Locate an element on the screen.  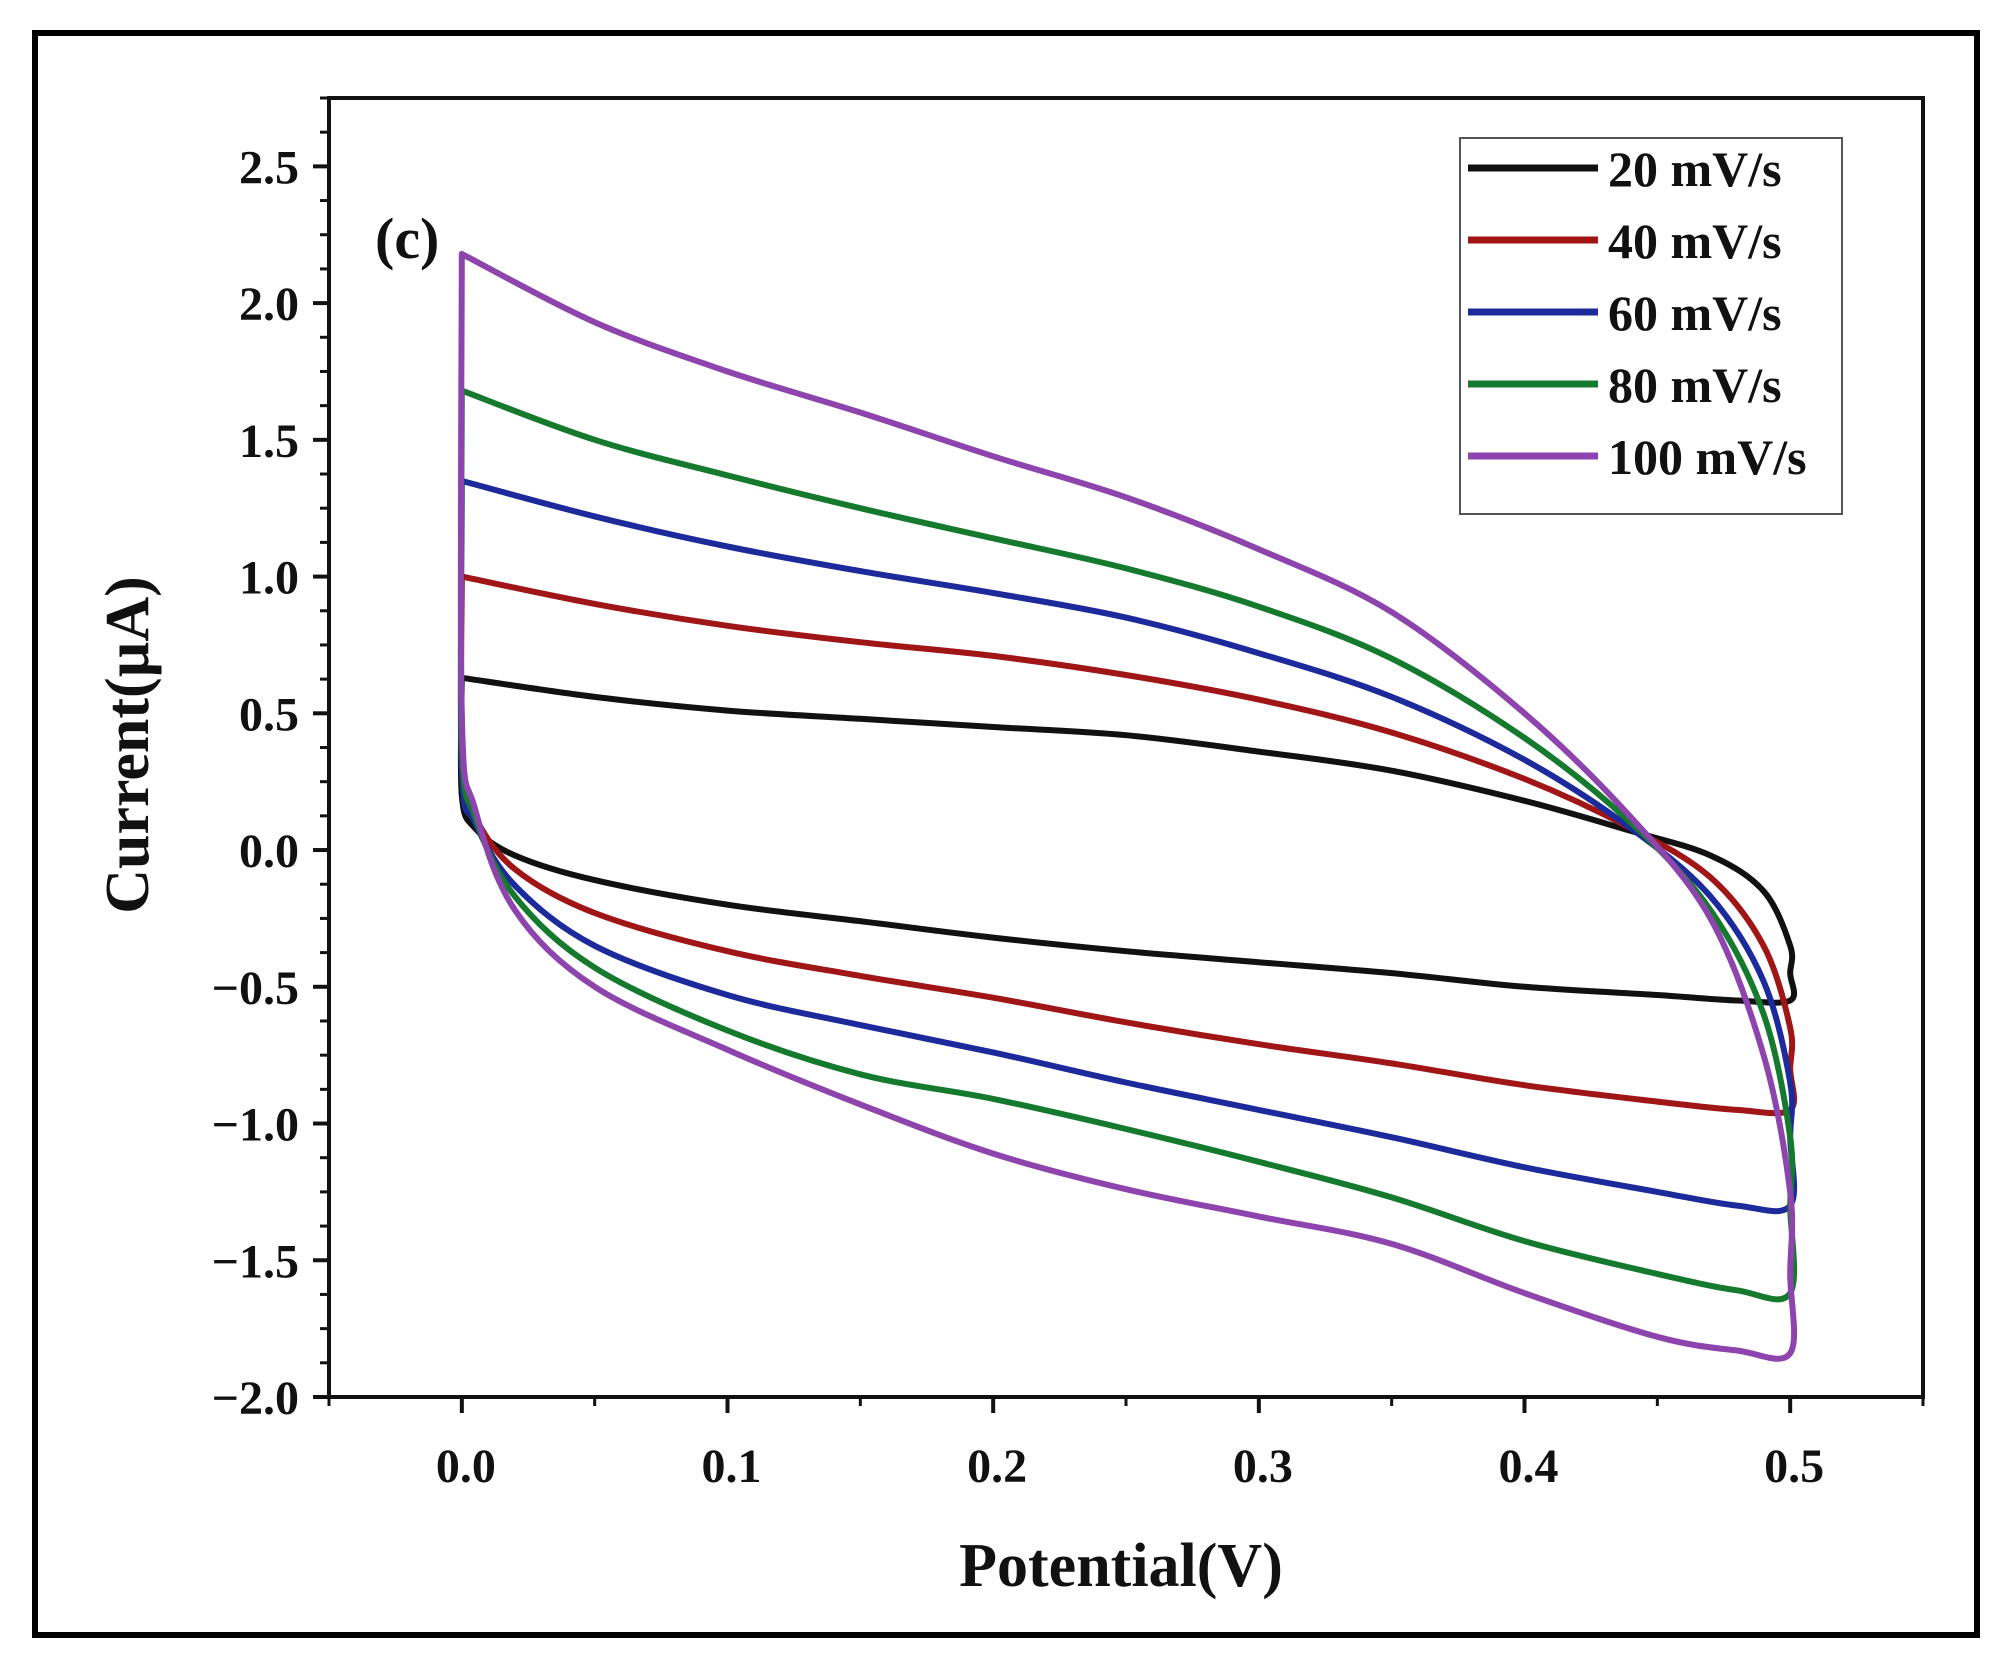
x-tick-label: 0.5 is located at coordinates (1794, 1466).